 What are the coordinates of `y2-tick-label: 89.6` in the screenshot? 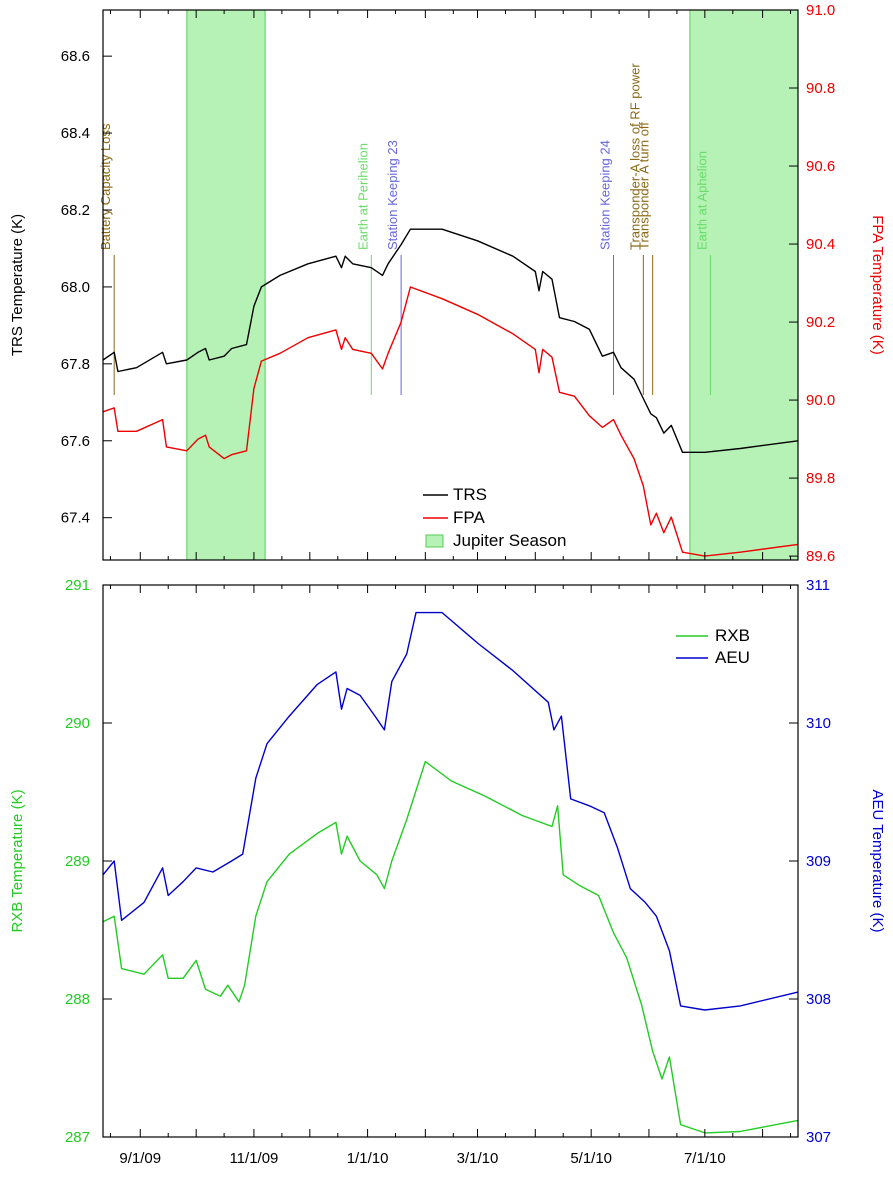 It's located at (820, 556).